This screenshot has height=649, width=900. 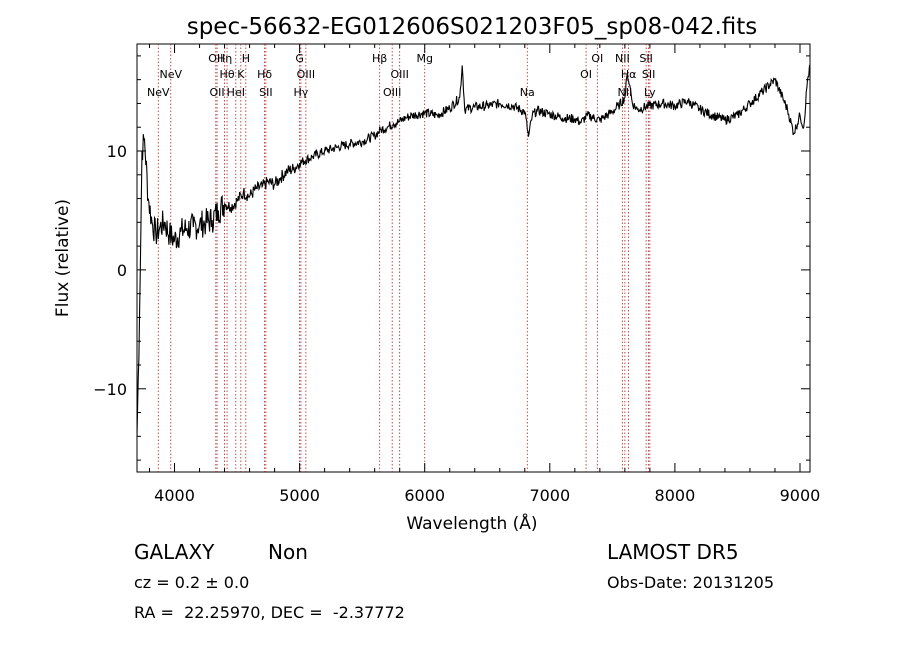 What do you see at coordinates (269, 612) in the screenshot?
I see `coordinates: RA = 22.25970, DEC = -2.37772` at bounding box center [269, 612].